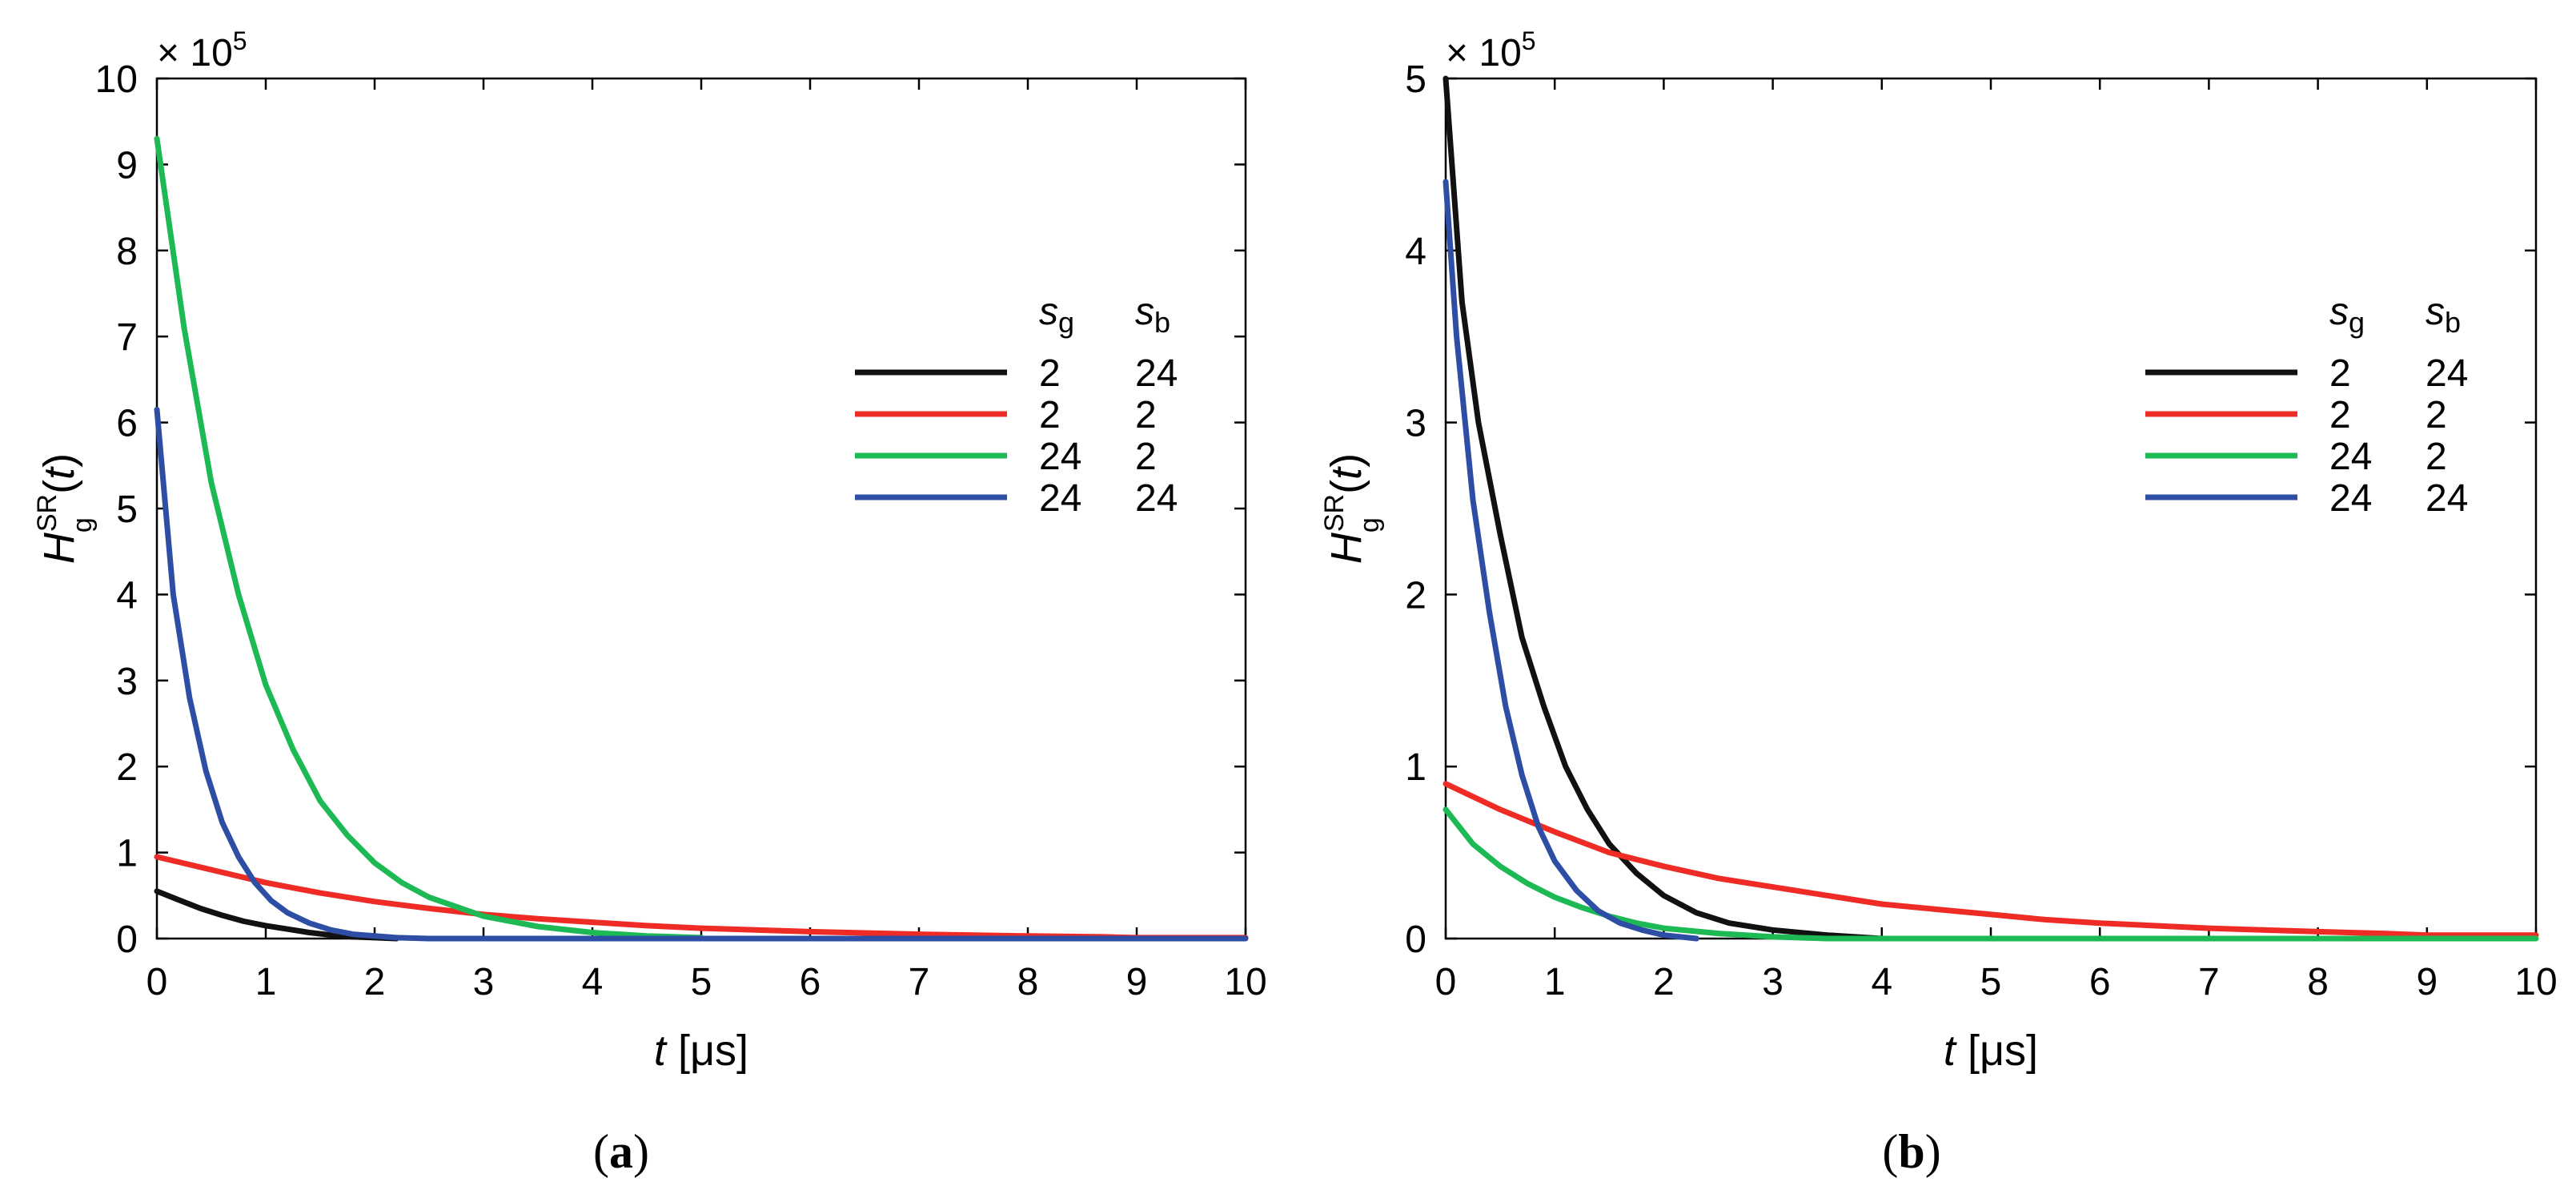 Image resolution: width=2576 pixels, height=1186 pixels. Describe the element at coordinates (127, 252) in the screenshot. I see `y-tick-label: 8` at that location.